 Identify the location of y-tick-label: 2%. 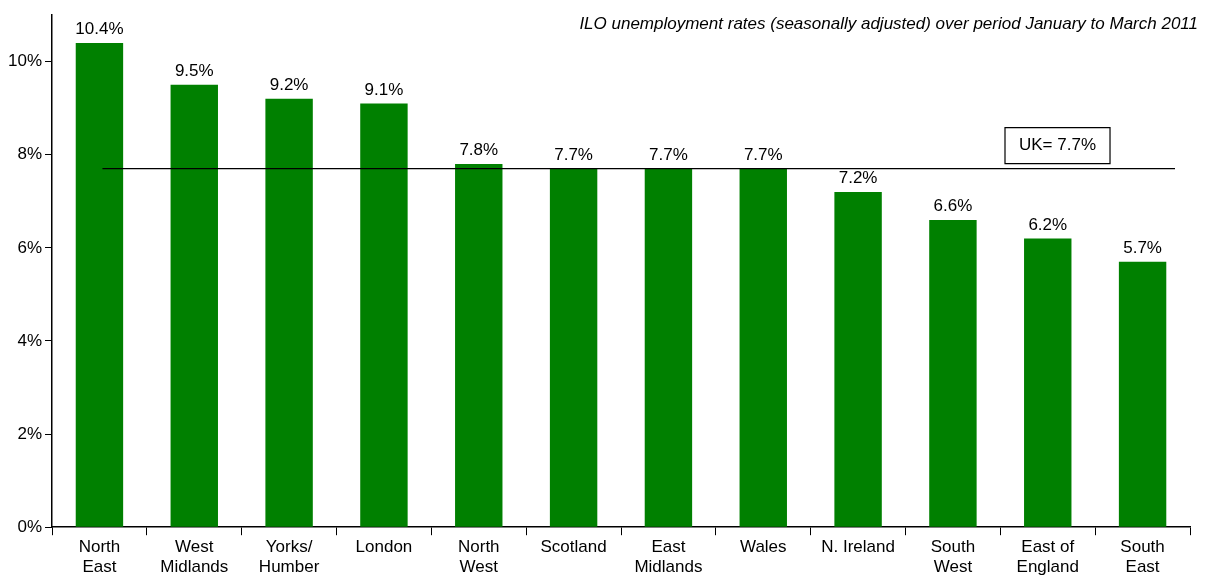
(30, 433).